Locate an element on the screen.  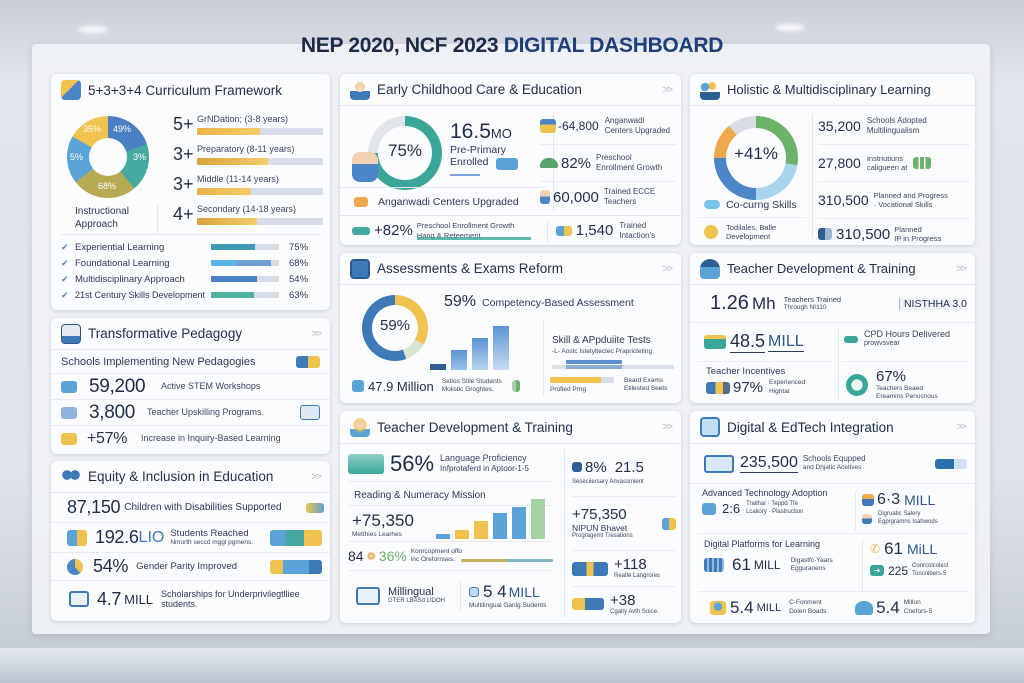
metric-value: 192.6 is located at coordinates (117, 537).